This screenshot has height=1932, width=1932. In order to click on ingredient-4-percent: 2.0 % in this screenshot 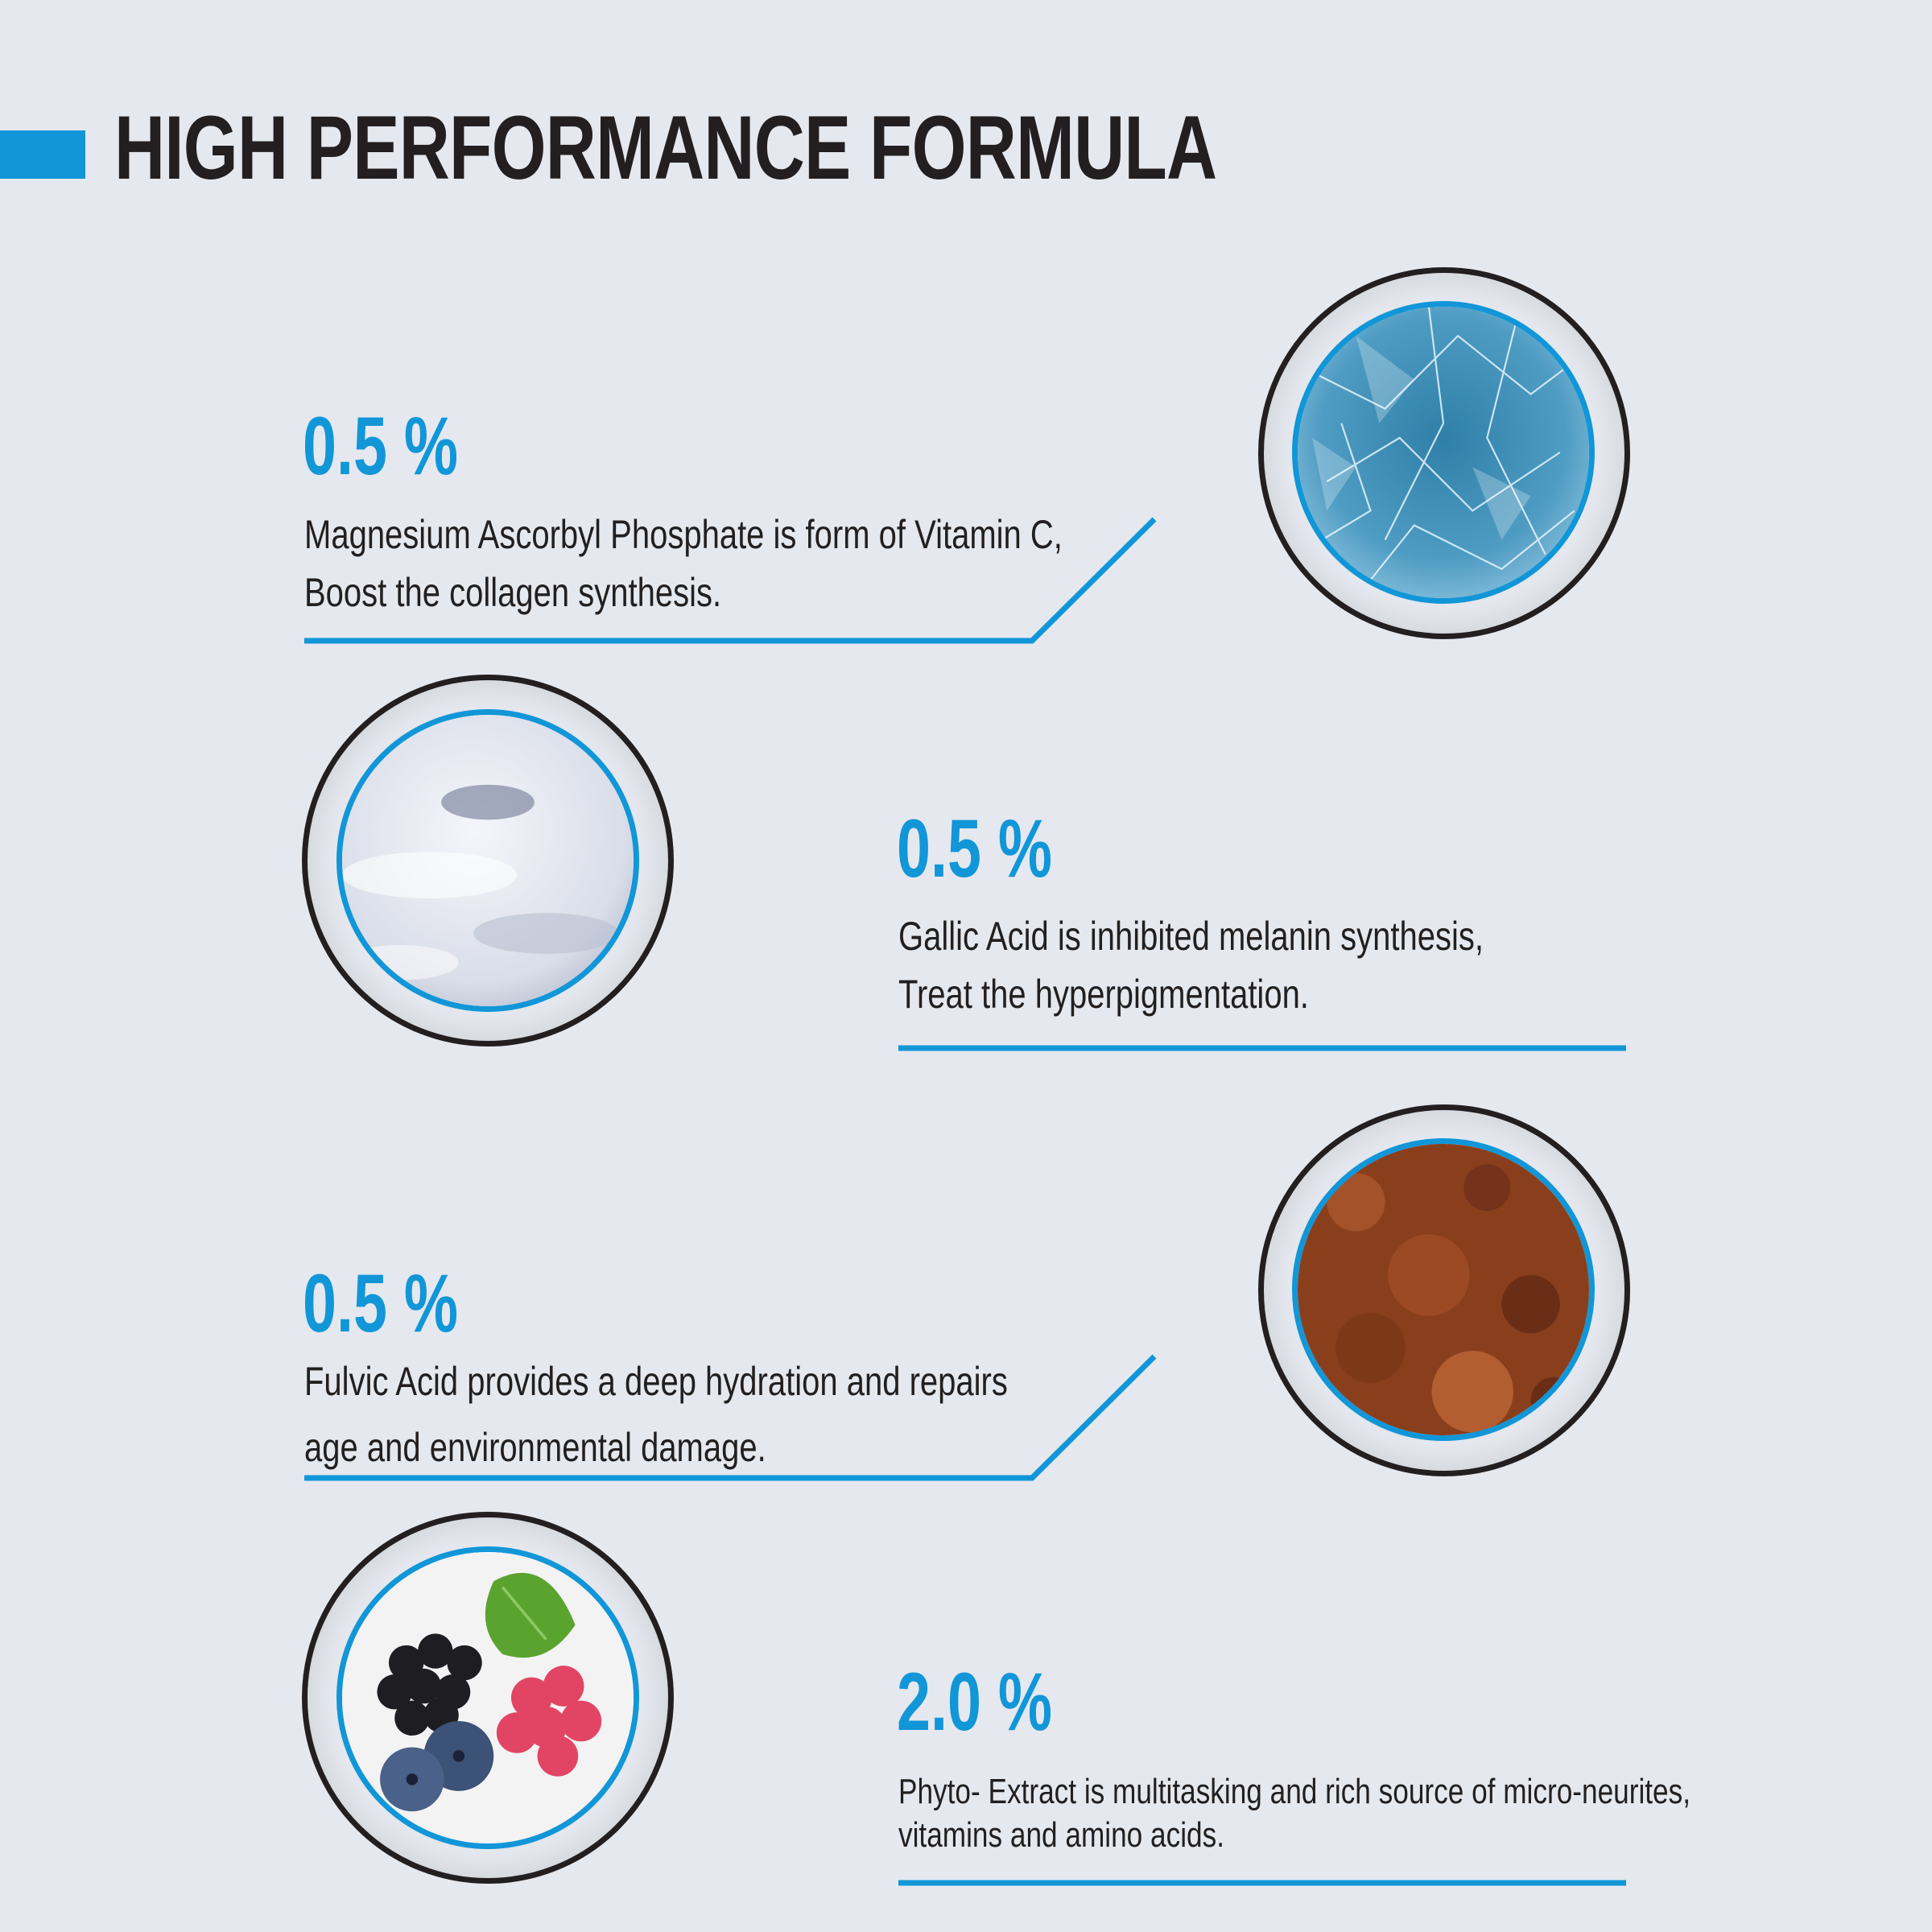, I will do `click(975, 1702)`.